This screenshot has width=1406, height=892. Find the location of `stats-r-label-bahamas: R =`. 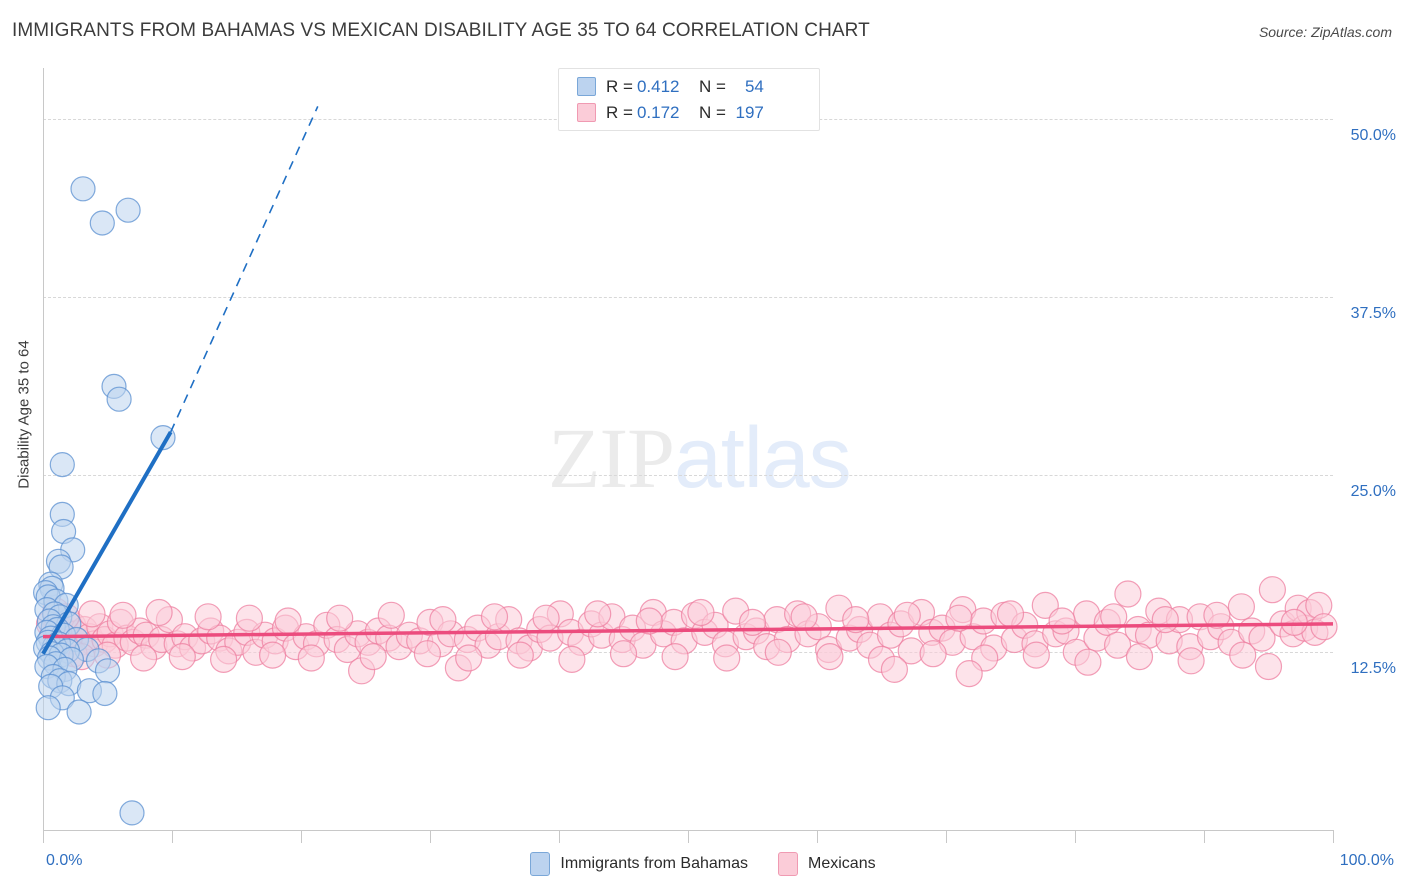

stats-r-label-bahamas: R = is located at coordinates (619, 86).